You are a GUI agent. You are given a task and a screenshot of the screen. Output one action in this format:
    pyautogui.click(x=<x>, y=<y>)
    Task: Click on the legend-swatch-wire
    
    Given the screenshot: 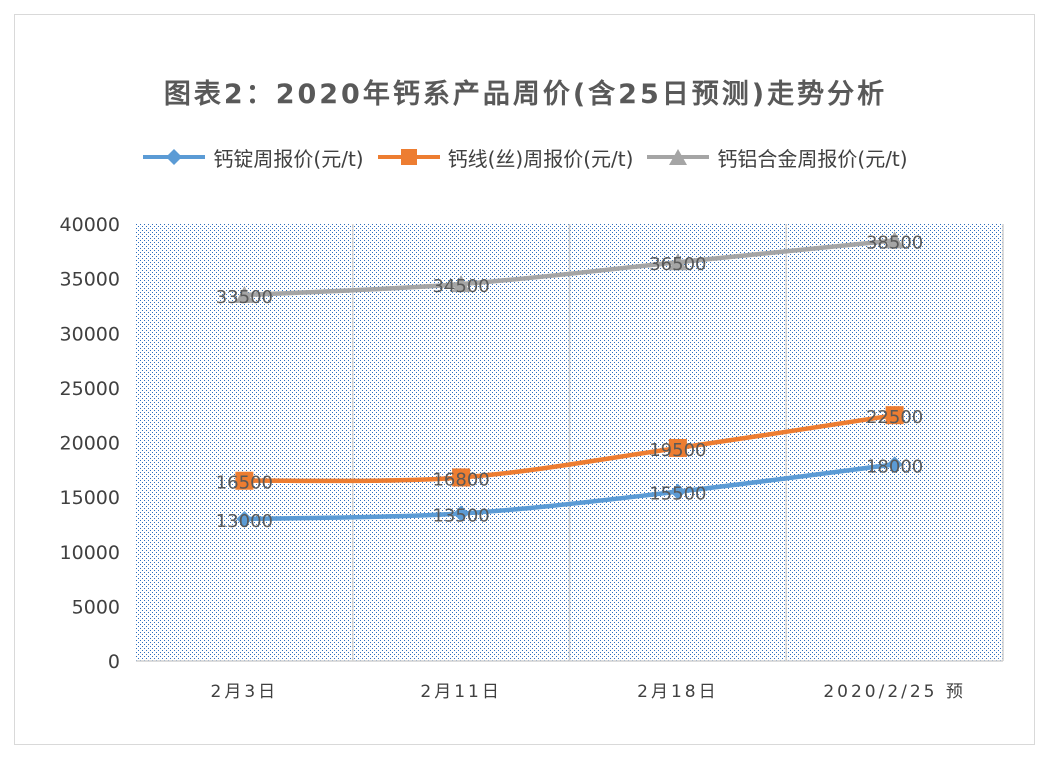 What is the action you would take?
    pyautogui.click(x=408, y=157)
    